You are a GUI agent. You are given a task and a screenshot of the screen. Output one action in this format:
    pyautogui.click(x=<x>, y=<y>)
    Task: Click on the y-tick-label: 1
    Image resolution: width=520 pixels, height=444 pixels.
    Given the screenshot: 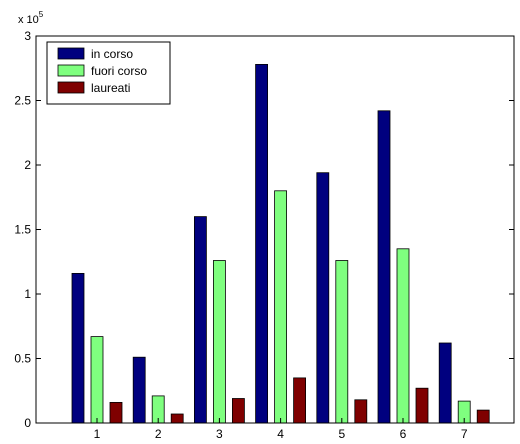 What is the action you would take?
    pyautogui.click(x=27, y=294)
    